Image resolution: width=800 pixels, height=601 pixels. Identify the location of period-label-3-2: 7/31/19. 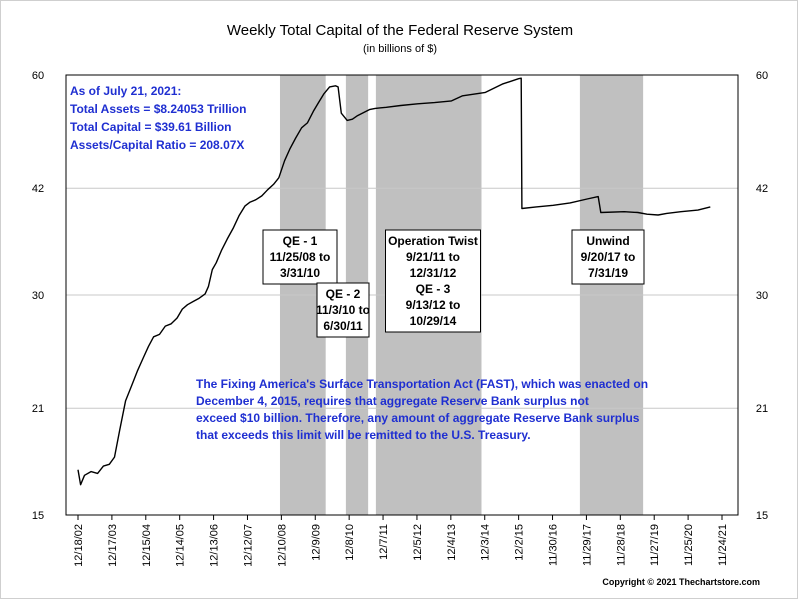
(608, 273).